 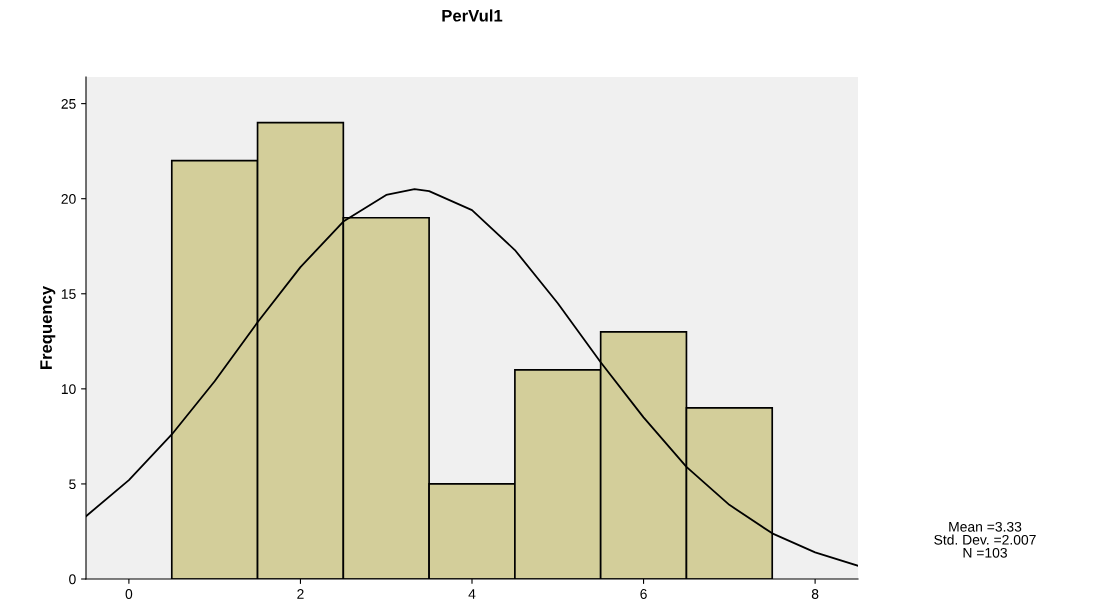 I want to click on chart-title: PerVul1, so click(x=472, y=15).